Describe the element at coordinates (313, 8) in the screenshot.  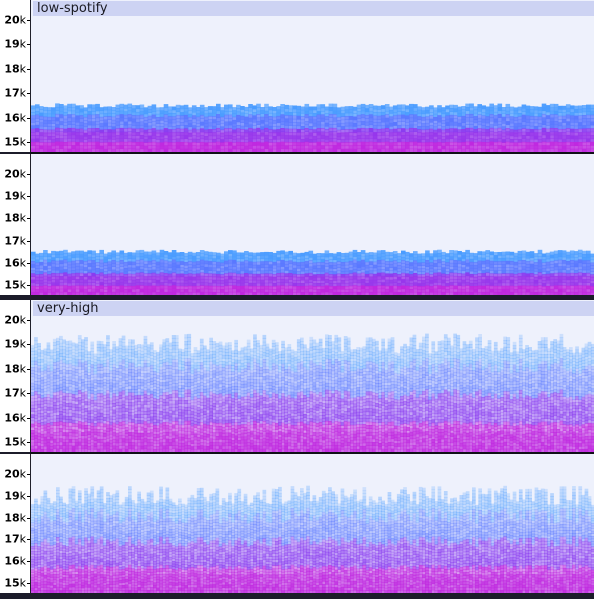
I see `track-name-label: low-spotify` at that location.